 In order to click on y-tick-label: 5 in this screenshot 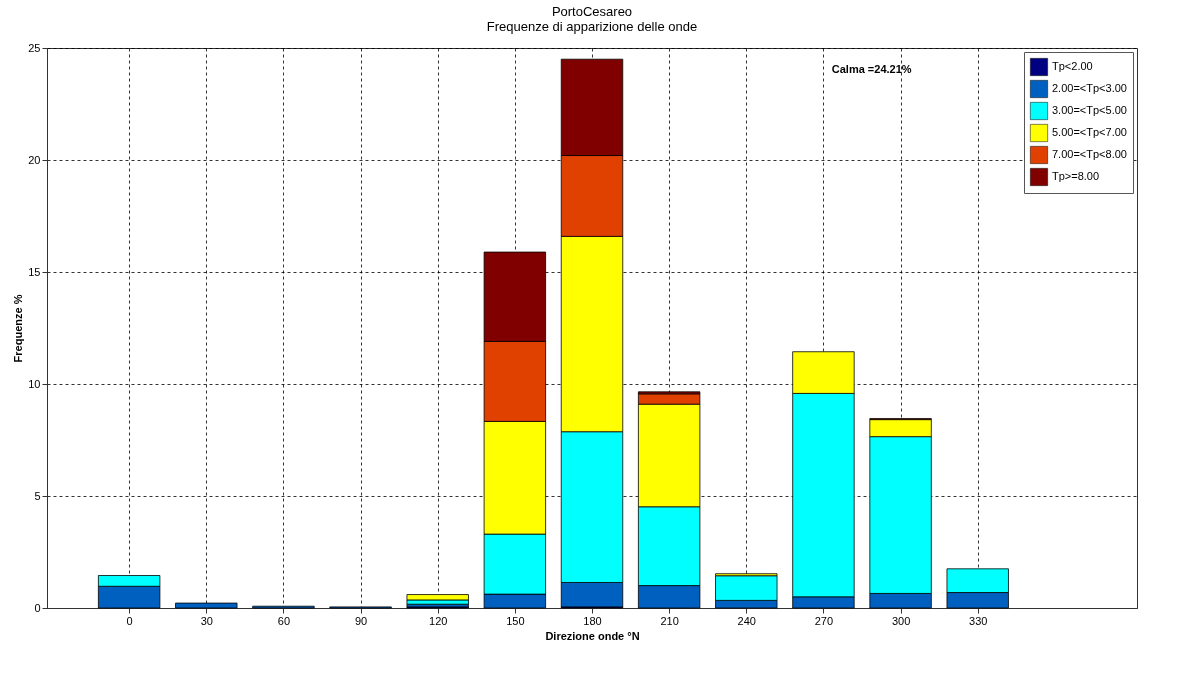, I will do `click(37, 495)`.